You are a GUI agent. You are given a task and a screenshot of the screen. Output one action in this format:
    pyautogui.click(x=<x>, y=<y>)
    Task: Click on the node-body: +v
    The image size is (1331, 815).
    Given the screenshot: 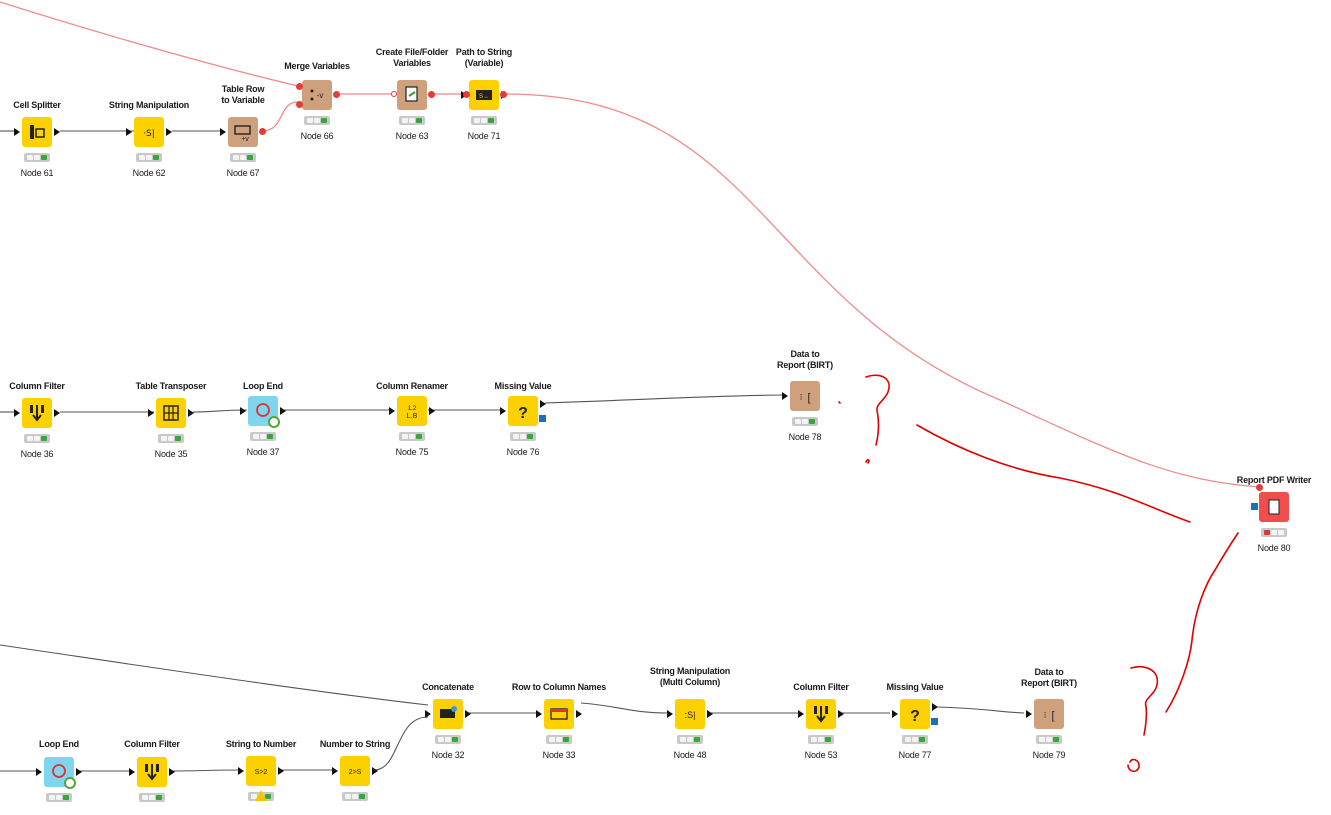 What is the action you would take?
    pyautogui.click(x=243, y=132)
    